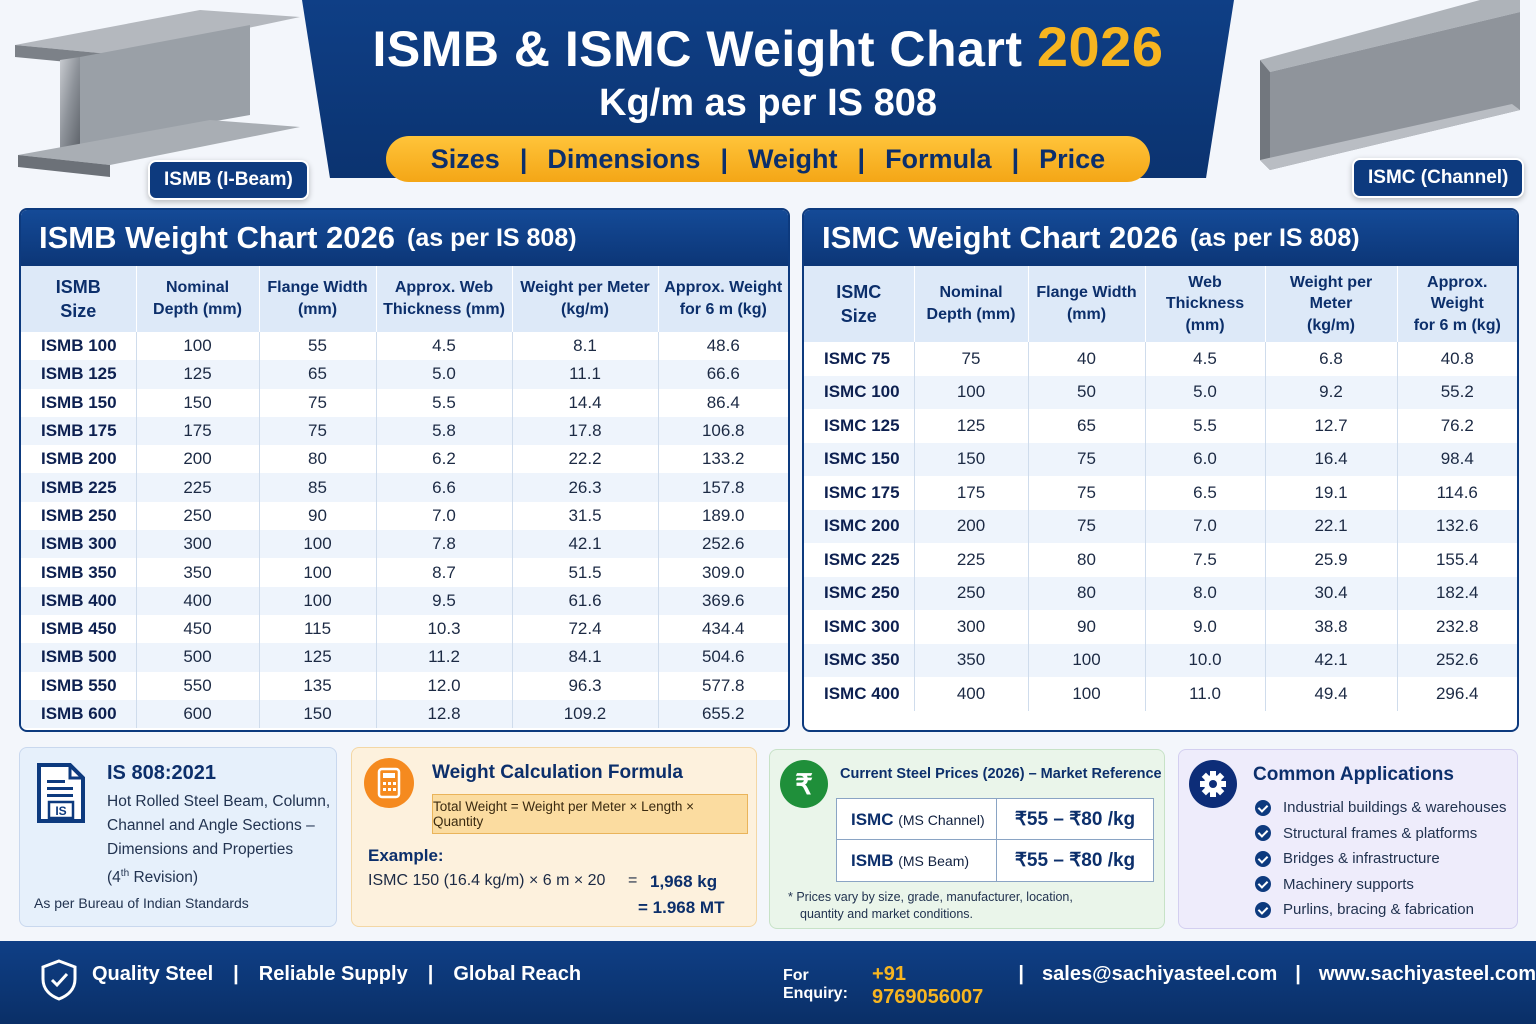 The width and height of the screenshot is (1536, 1024). What do you see at coordinates (404, 629) in the screenshot?
I see `ismb-table-row: ISMB 450 450 115 10.3 72.4 434.4` at bounding box center [404, 629].